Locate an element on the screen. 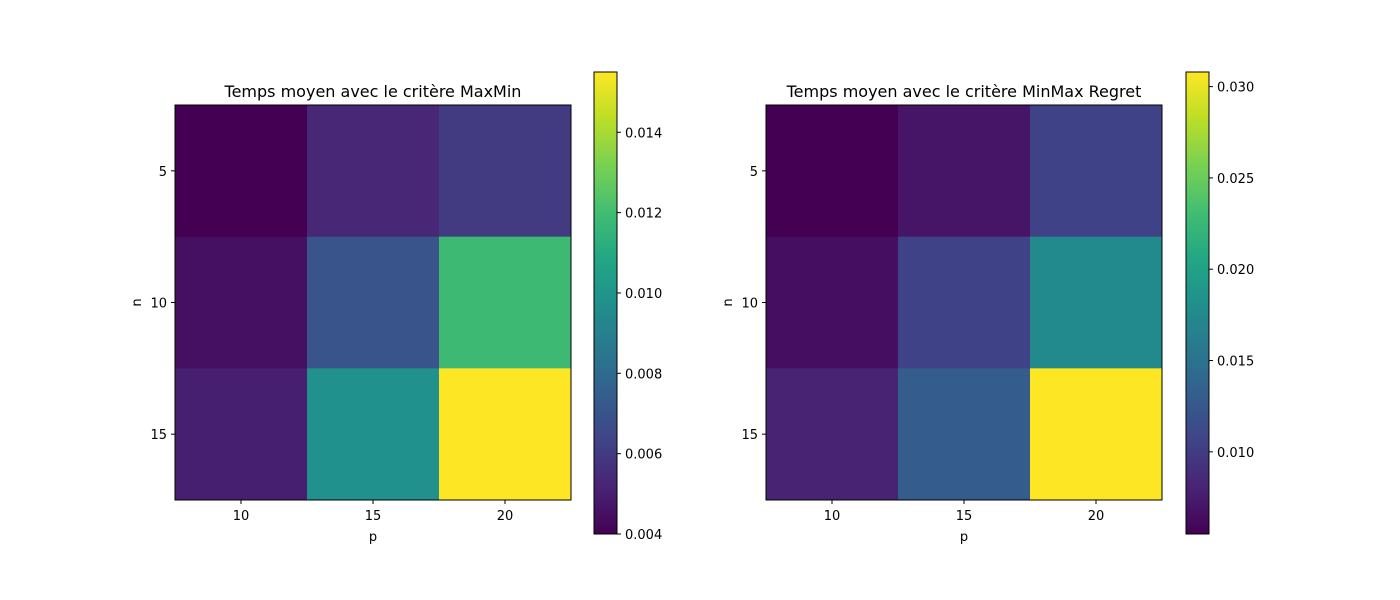 This screenshot has width=1400, height=600. chart1-y-axis-label: n is located at coordinates (137, 302).